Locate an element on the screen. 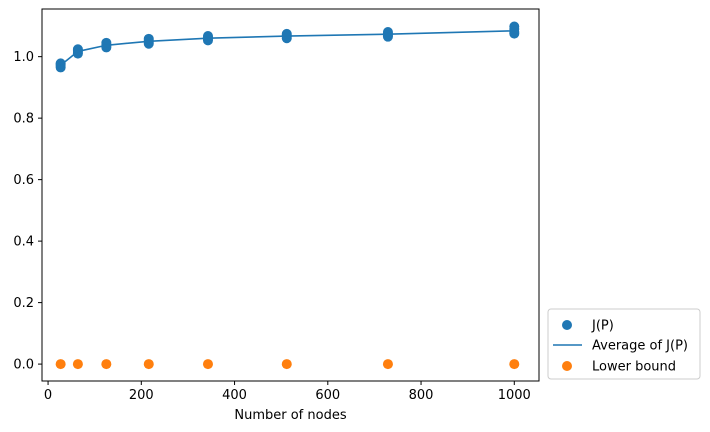  x-axis: 0 200 400 600 800 1000 is located at coordinates (287, 392).